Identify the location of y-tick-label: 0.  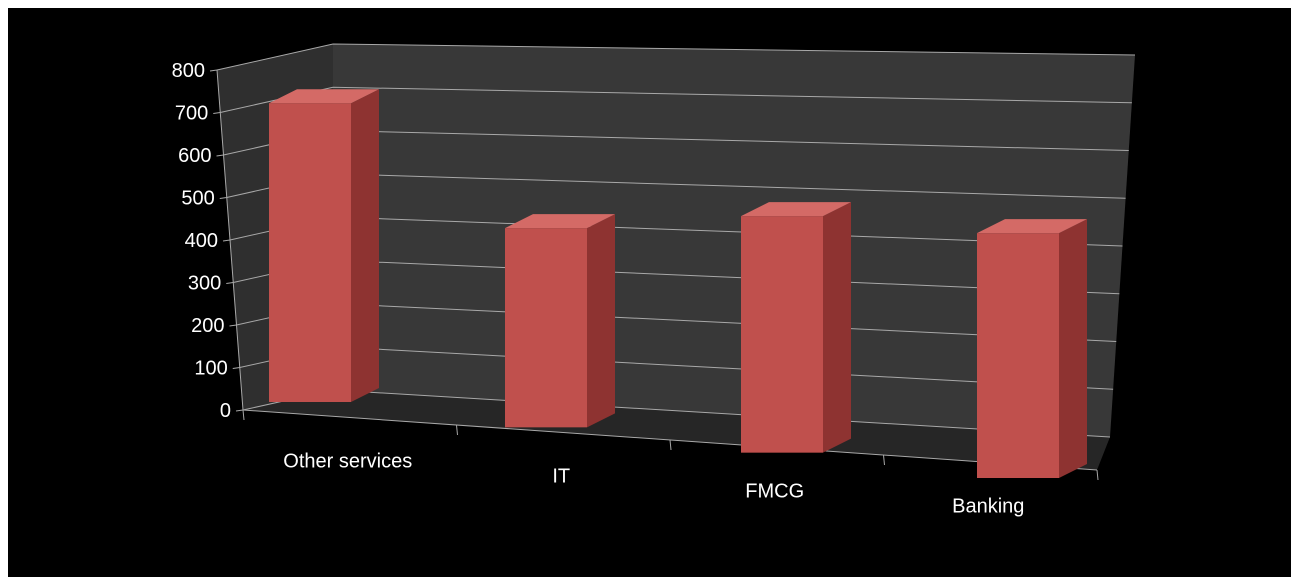
(225, 411).